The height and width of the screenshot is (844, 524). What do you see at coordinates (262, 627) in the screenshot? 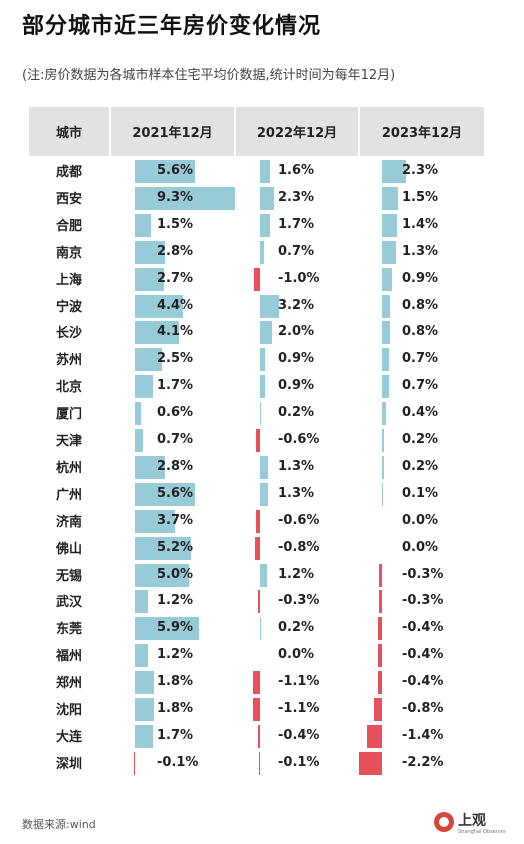
I see `table-row: 东莞 5.9% 0.2% -0.4%` at bounding box center [262, 627].